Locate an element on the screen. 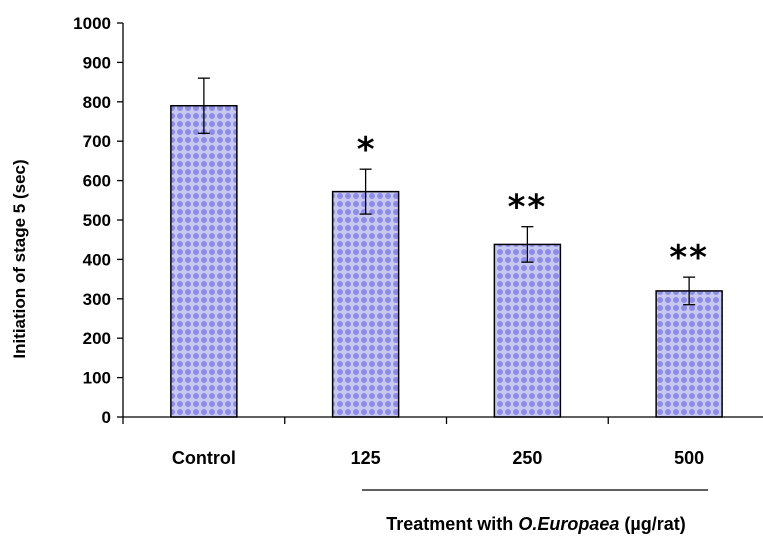 The height and width of the screenshot is (541, 763). y-tick-label-1000: 1000 is located at coordinates (92, 23).